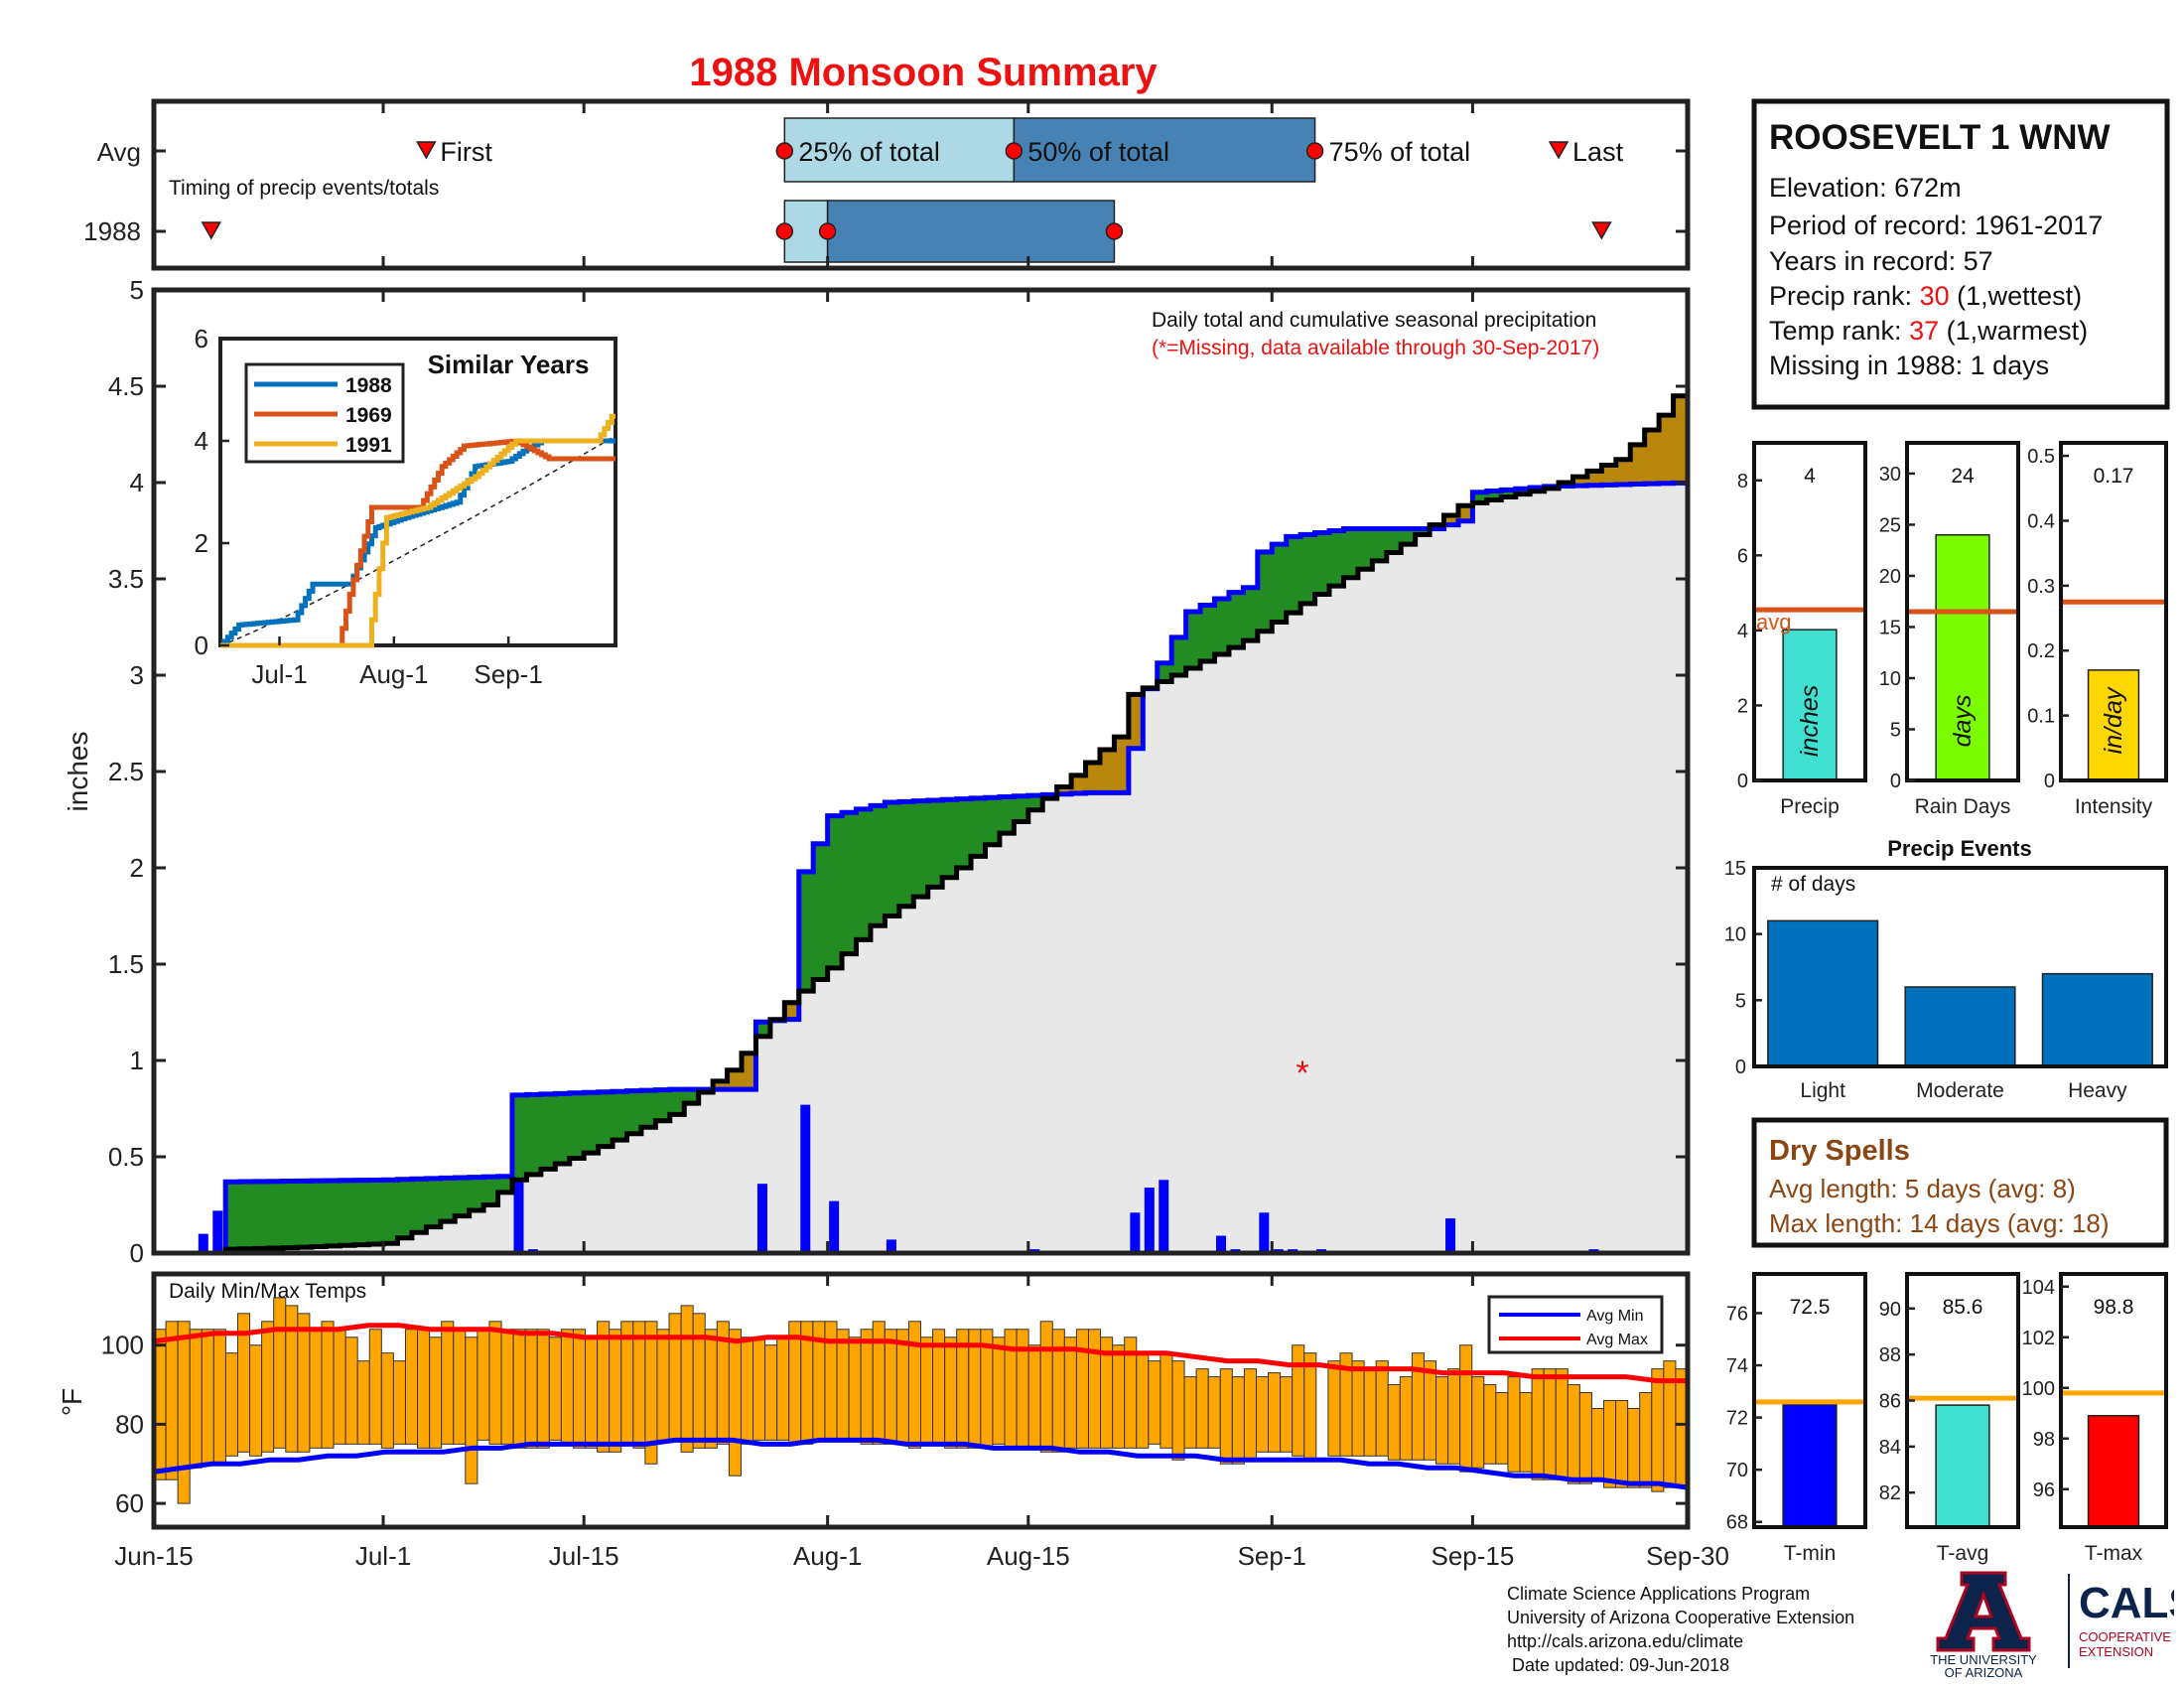 The height and width of the screenshot is (1688, 2184). Describe the element at coordinates (368, 445) in the screenshot. I see `inset-legend-label: 1991` at that location.